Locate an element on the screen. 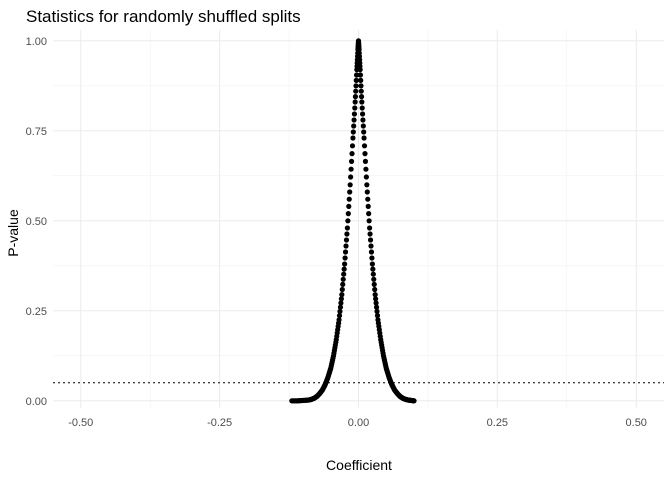 This screenshot has height=480, width=672. x-tick-label: 0.50 is located at coordinates (636, 423).